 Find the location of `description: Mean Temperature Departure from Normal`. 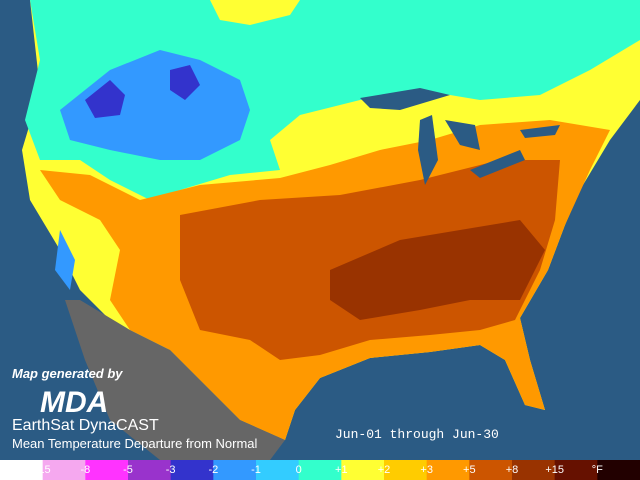

description: Mean Temperature Departure from Normal is located at coordinates (135, 443).